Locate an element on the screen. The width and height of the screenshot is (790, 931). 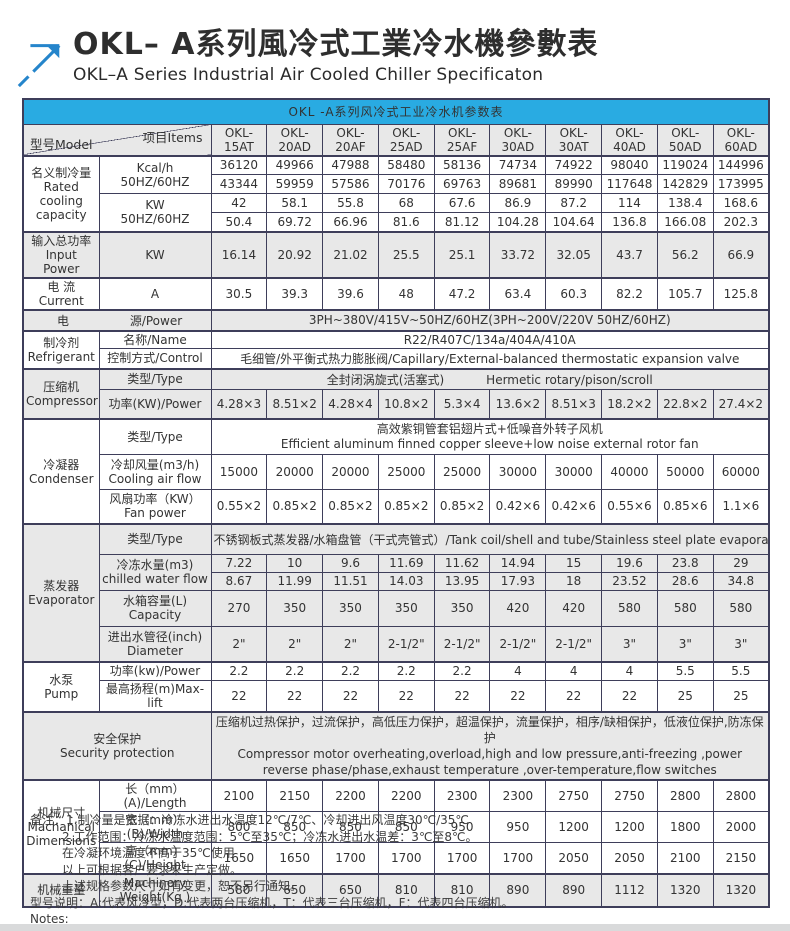
value-cell: 2800 is located at coordinates (741, 795).